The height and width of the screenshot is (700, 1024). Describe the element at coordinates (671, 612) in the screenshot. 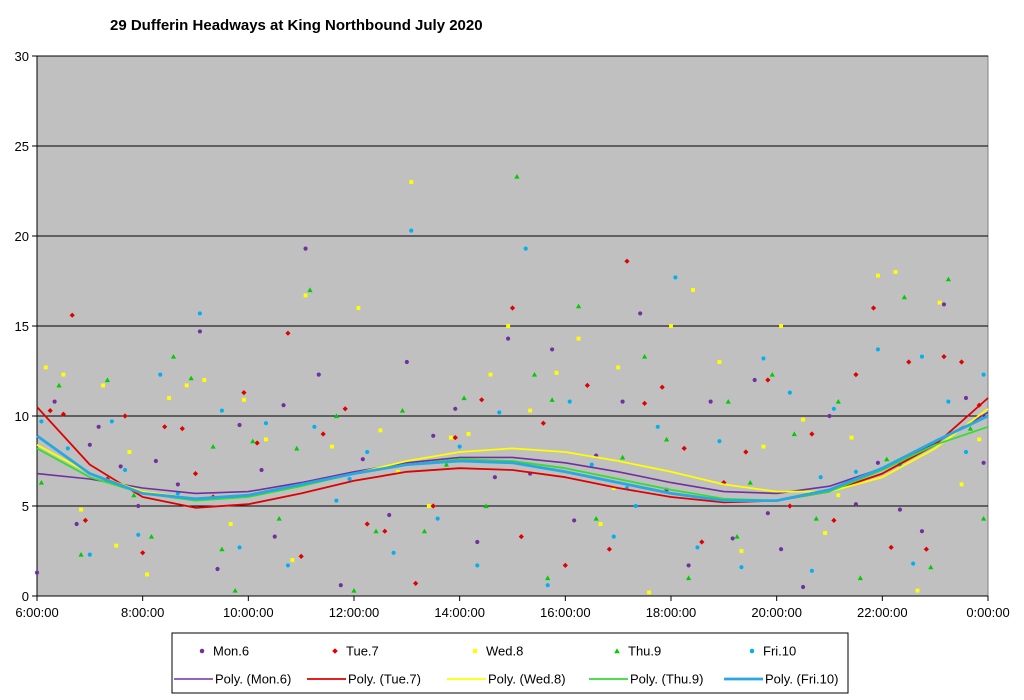

I see `x-tick-label: 18:00:00` at that location.